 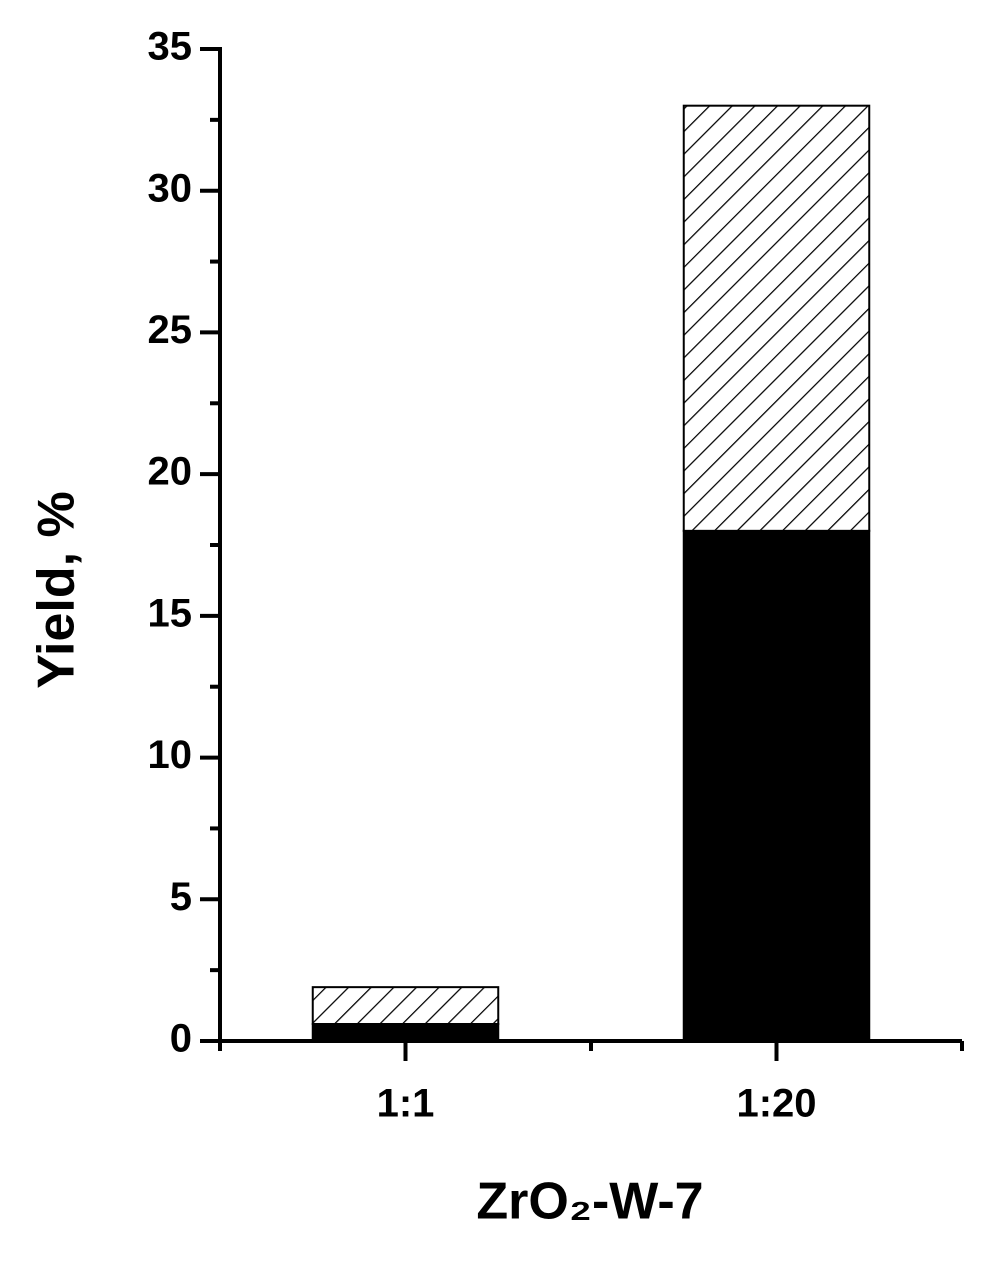 What do you see at coordinates (170, 613) in the screenshot?
I see `y-tick-label: 15` at bounding box center [170, 613].